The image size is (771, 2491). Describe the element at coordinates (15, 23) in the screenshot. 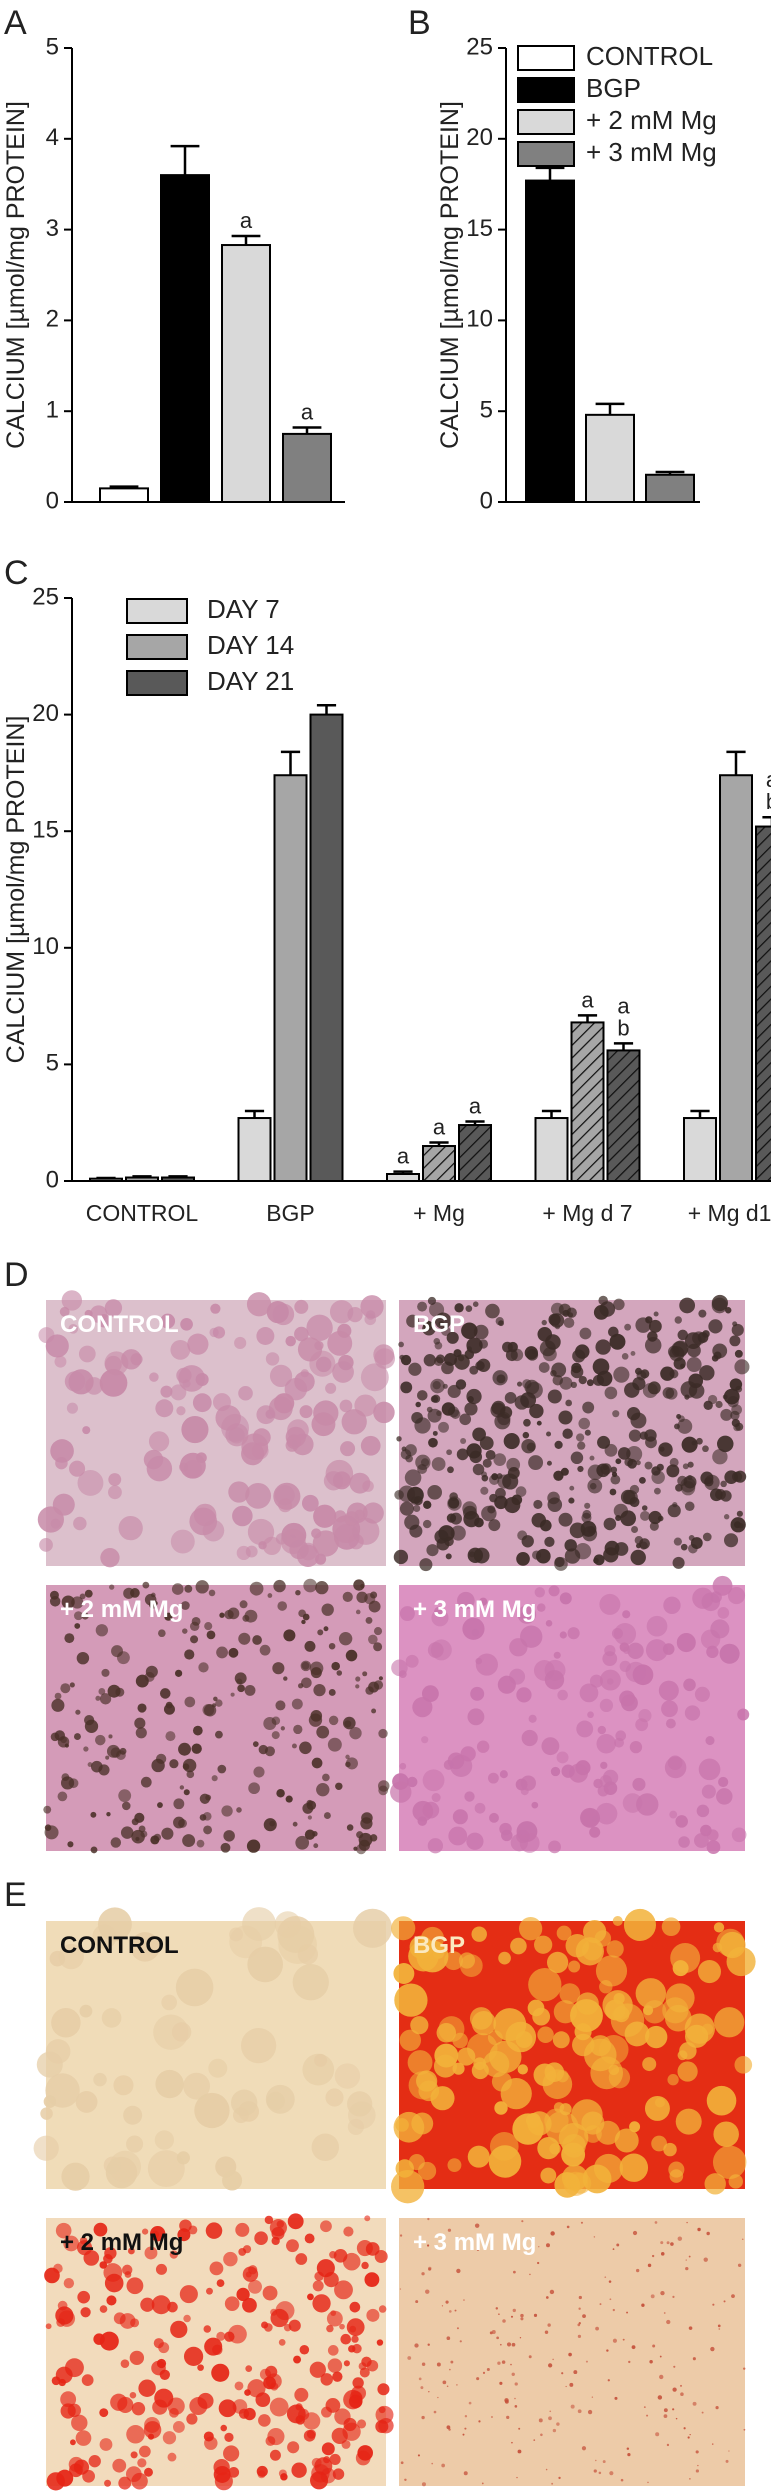

I see `panel-label: A` at that location.